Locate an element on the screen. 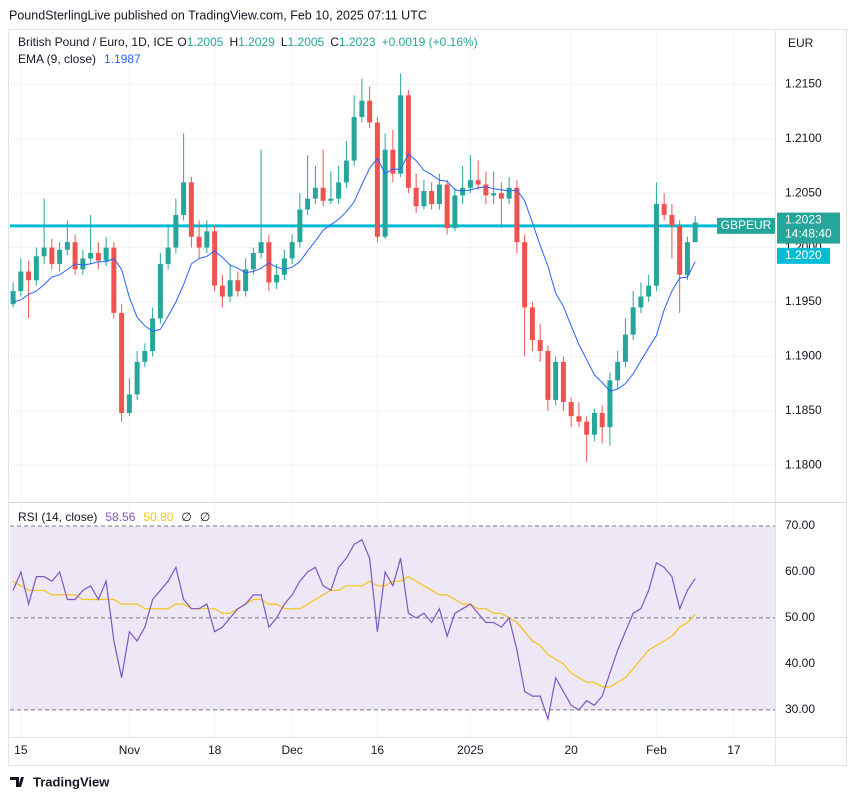 This screenshot has width=856, height=805. x-tick-label: Feb is located at coordinates (656, 750).